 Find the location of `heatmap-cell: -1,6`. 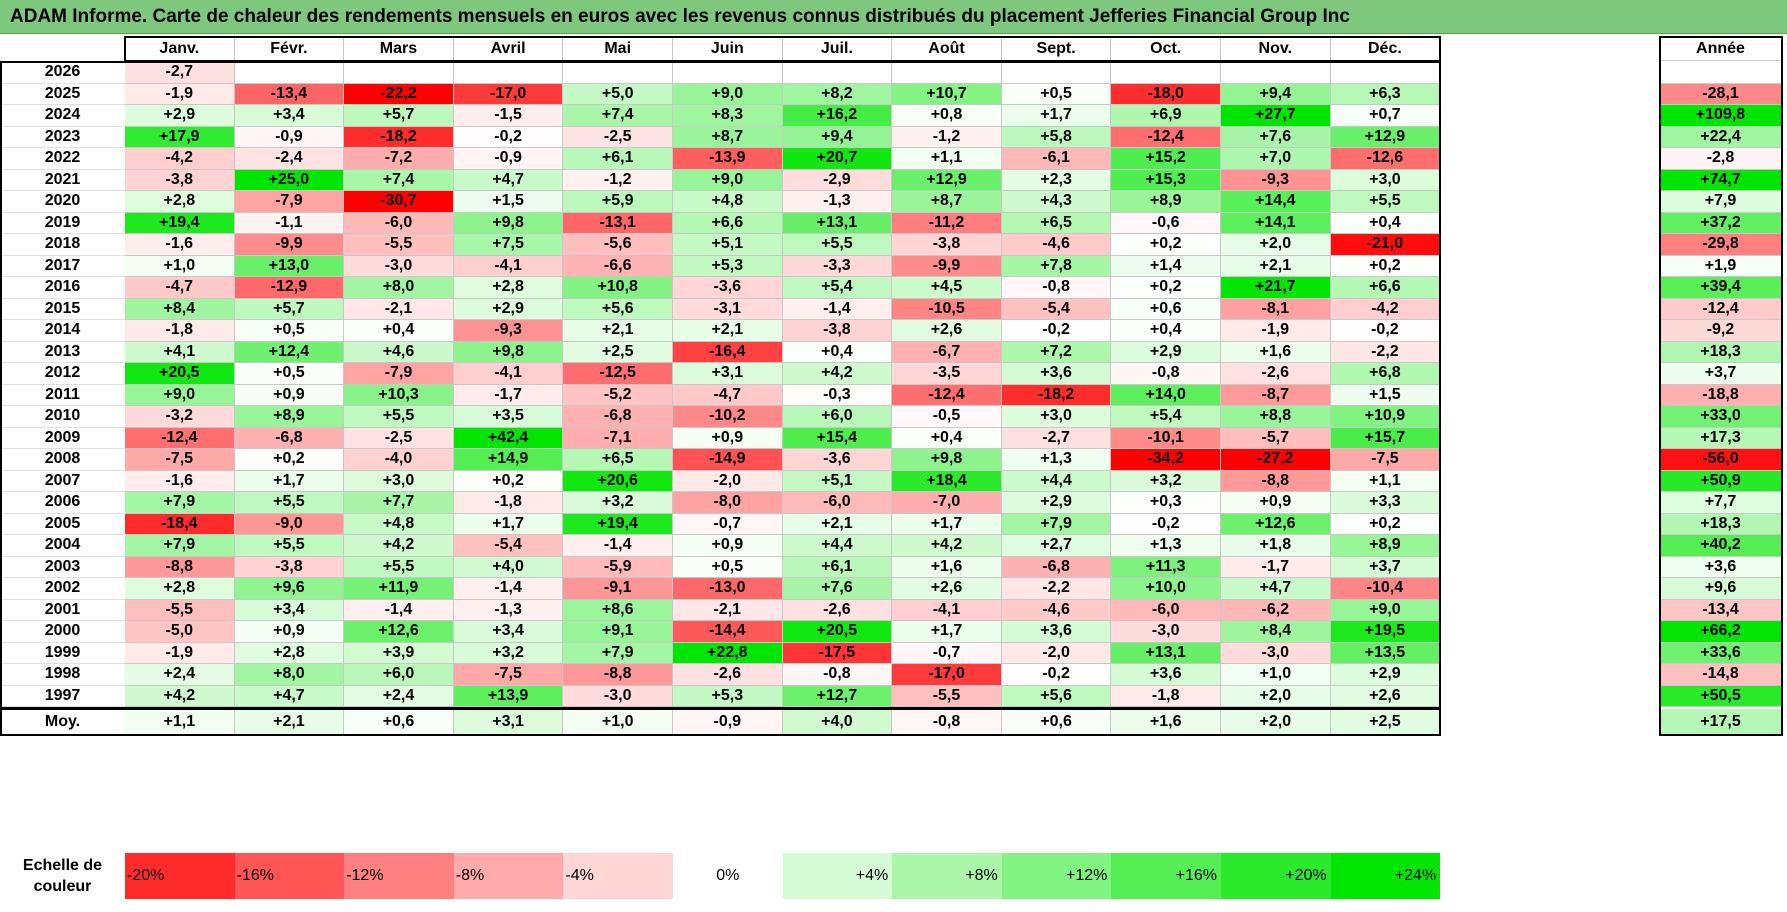

heatmap-cell: -1,6 is located at coordinates (180, 481).